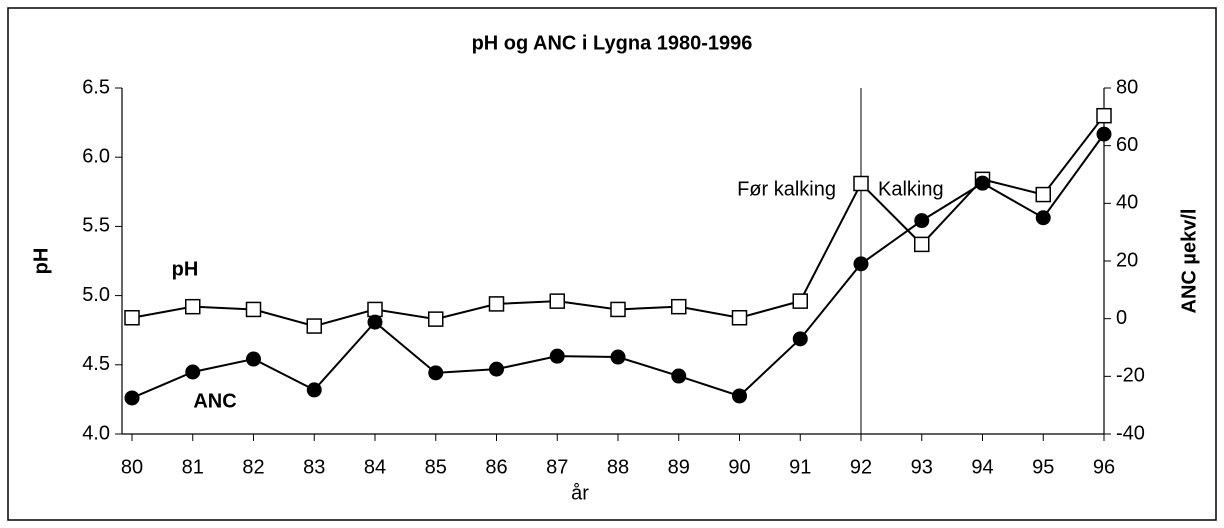 The width and height of the screenshot is (1224, 528). What do you see at coordinates (96, 364) in the screenshot?
I see `y-tick-label: 4.5` at bounding box center [96, 364].